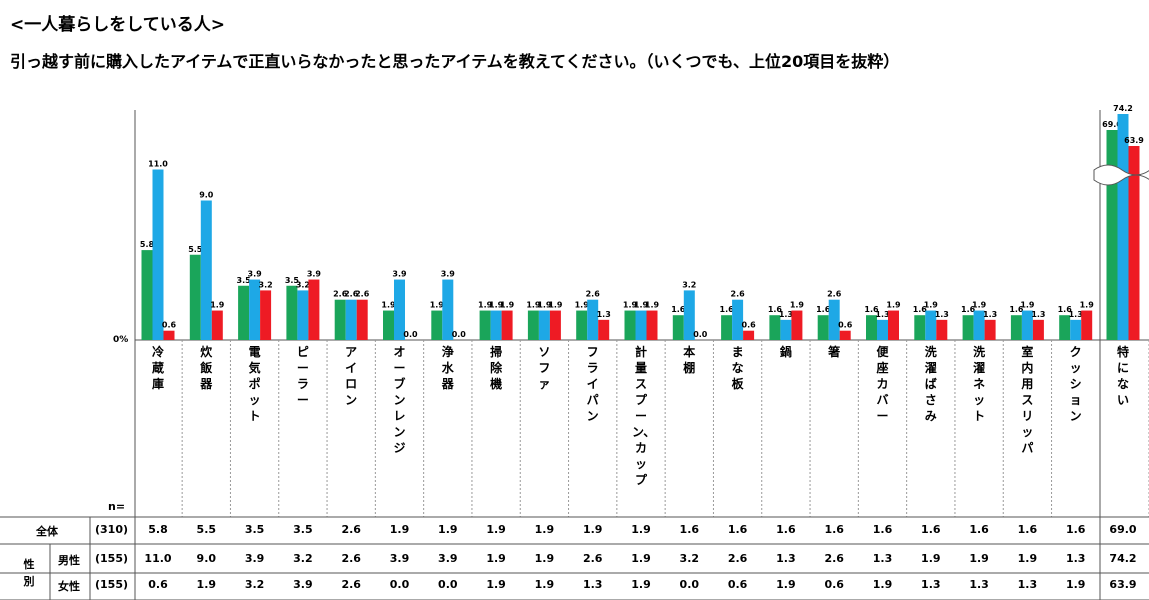  I want to click on category-label: 電気ポット, so click(254, 384).